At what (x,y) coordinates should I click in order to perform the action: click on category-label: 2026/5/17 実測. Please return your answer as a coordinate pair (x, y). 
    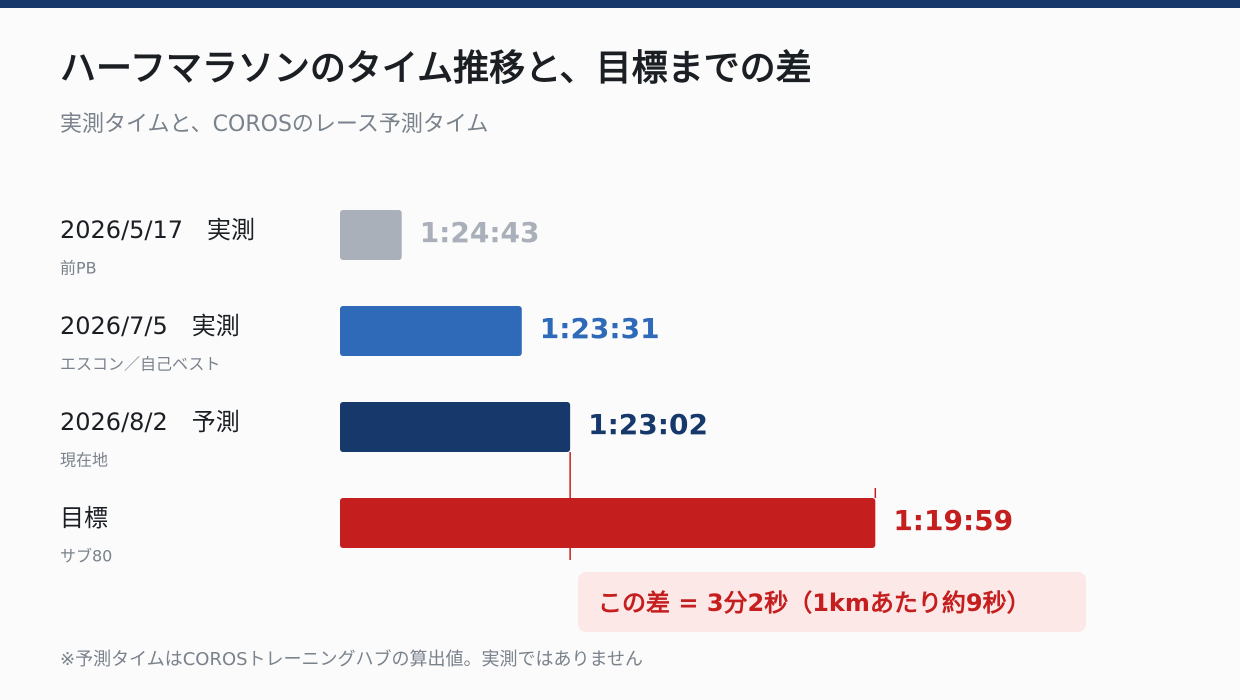
    Looking at the image, I should click on (157, 230).